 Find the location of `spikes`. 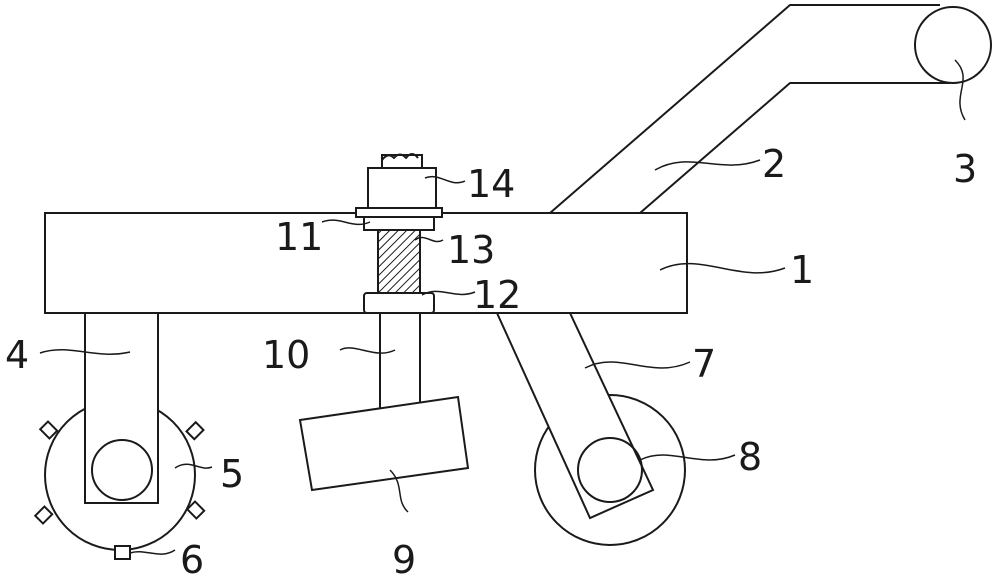

spikes is located at coordinates (119, 490).